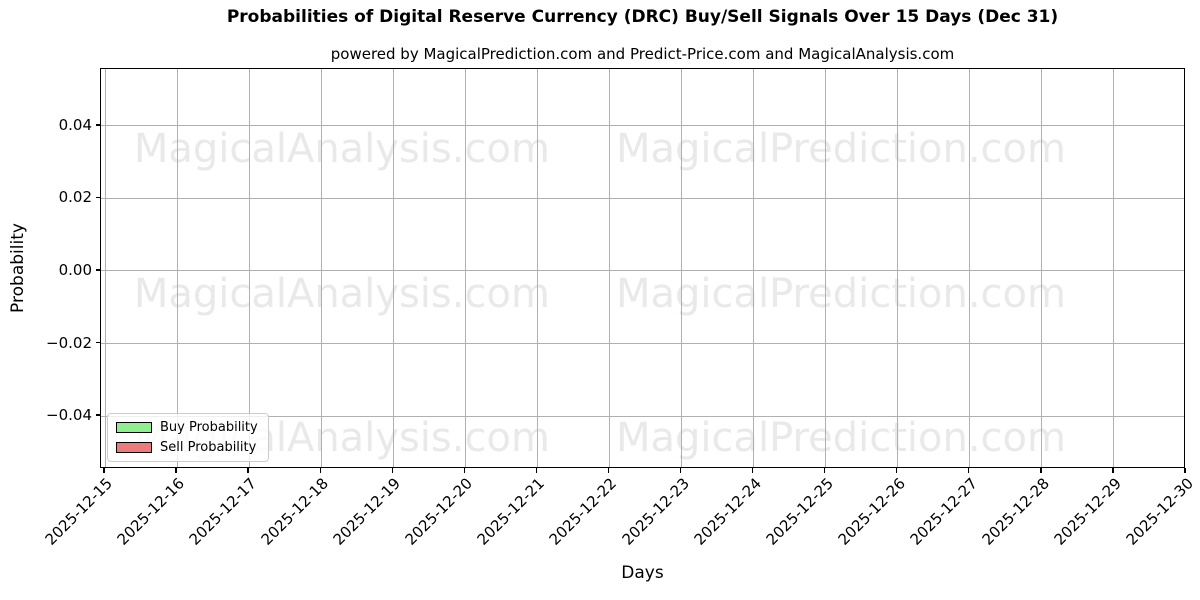 This screenshot has width=1200, height=600. I want to click on y-tick-label: −0.04, so click(69, 415).